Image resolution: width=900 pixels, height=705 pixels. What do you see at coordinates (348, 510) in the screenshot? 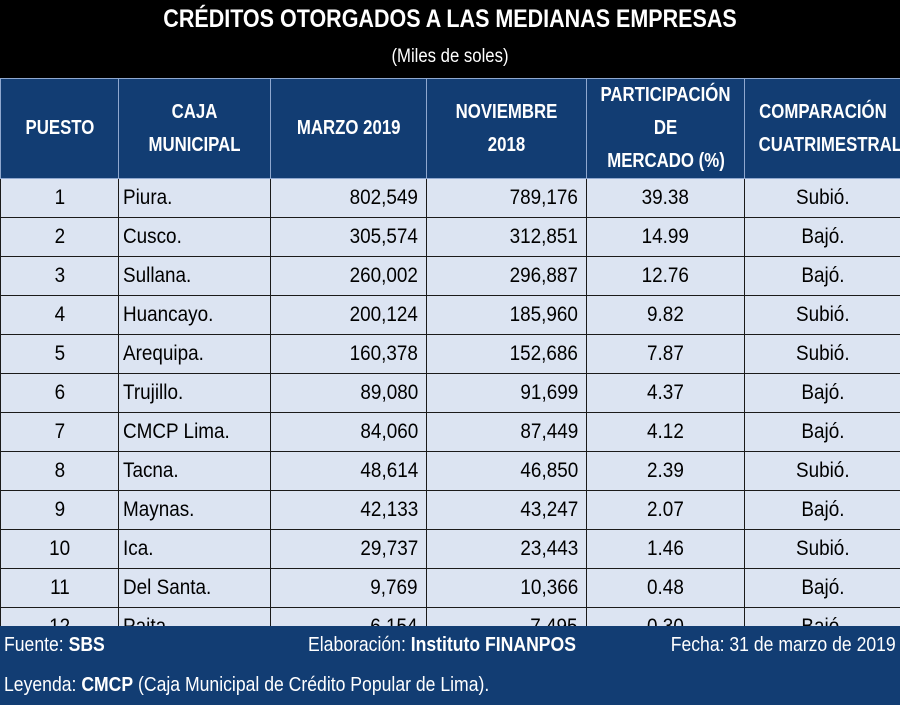
I see `cell-marzo: 42,133` at bounding box center [348, 510].